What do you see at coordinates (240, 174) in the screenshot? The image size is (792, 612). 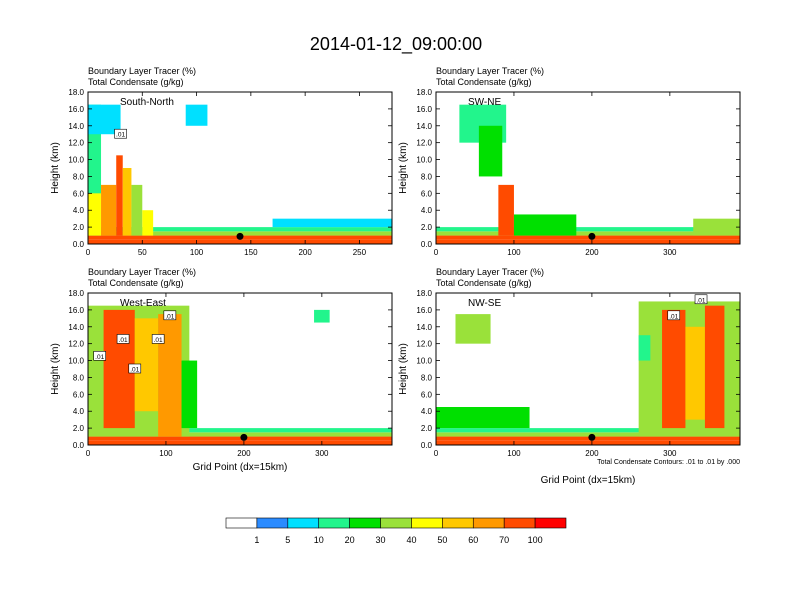 I see `tracer-field: .01` at bounding box center [240, 174].